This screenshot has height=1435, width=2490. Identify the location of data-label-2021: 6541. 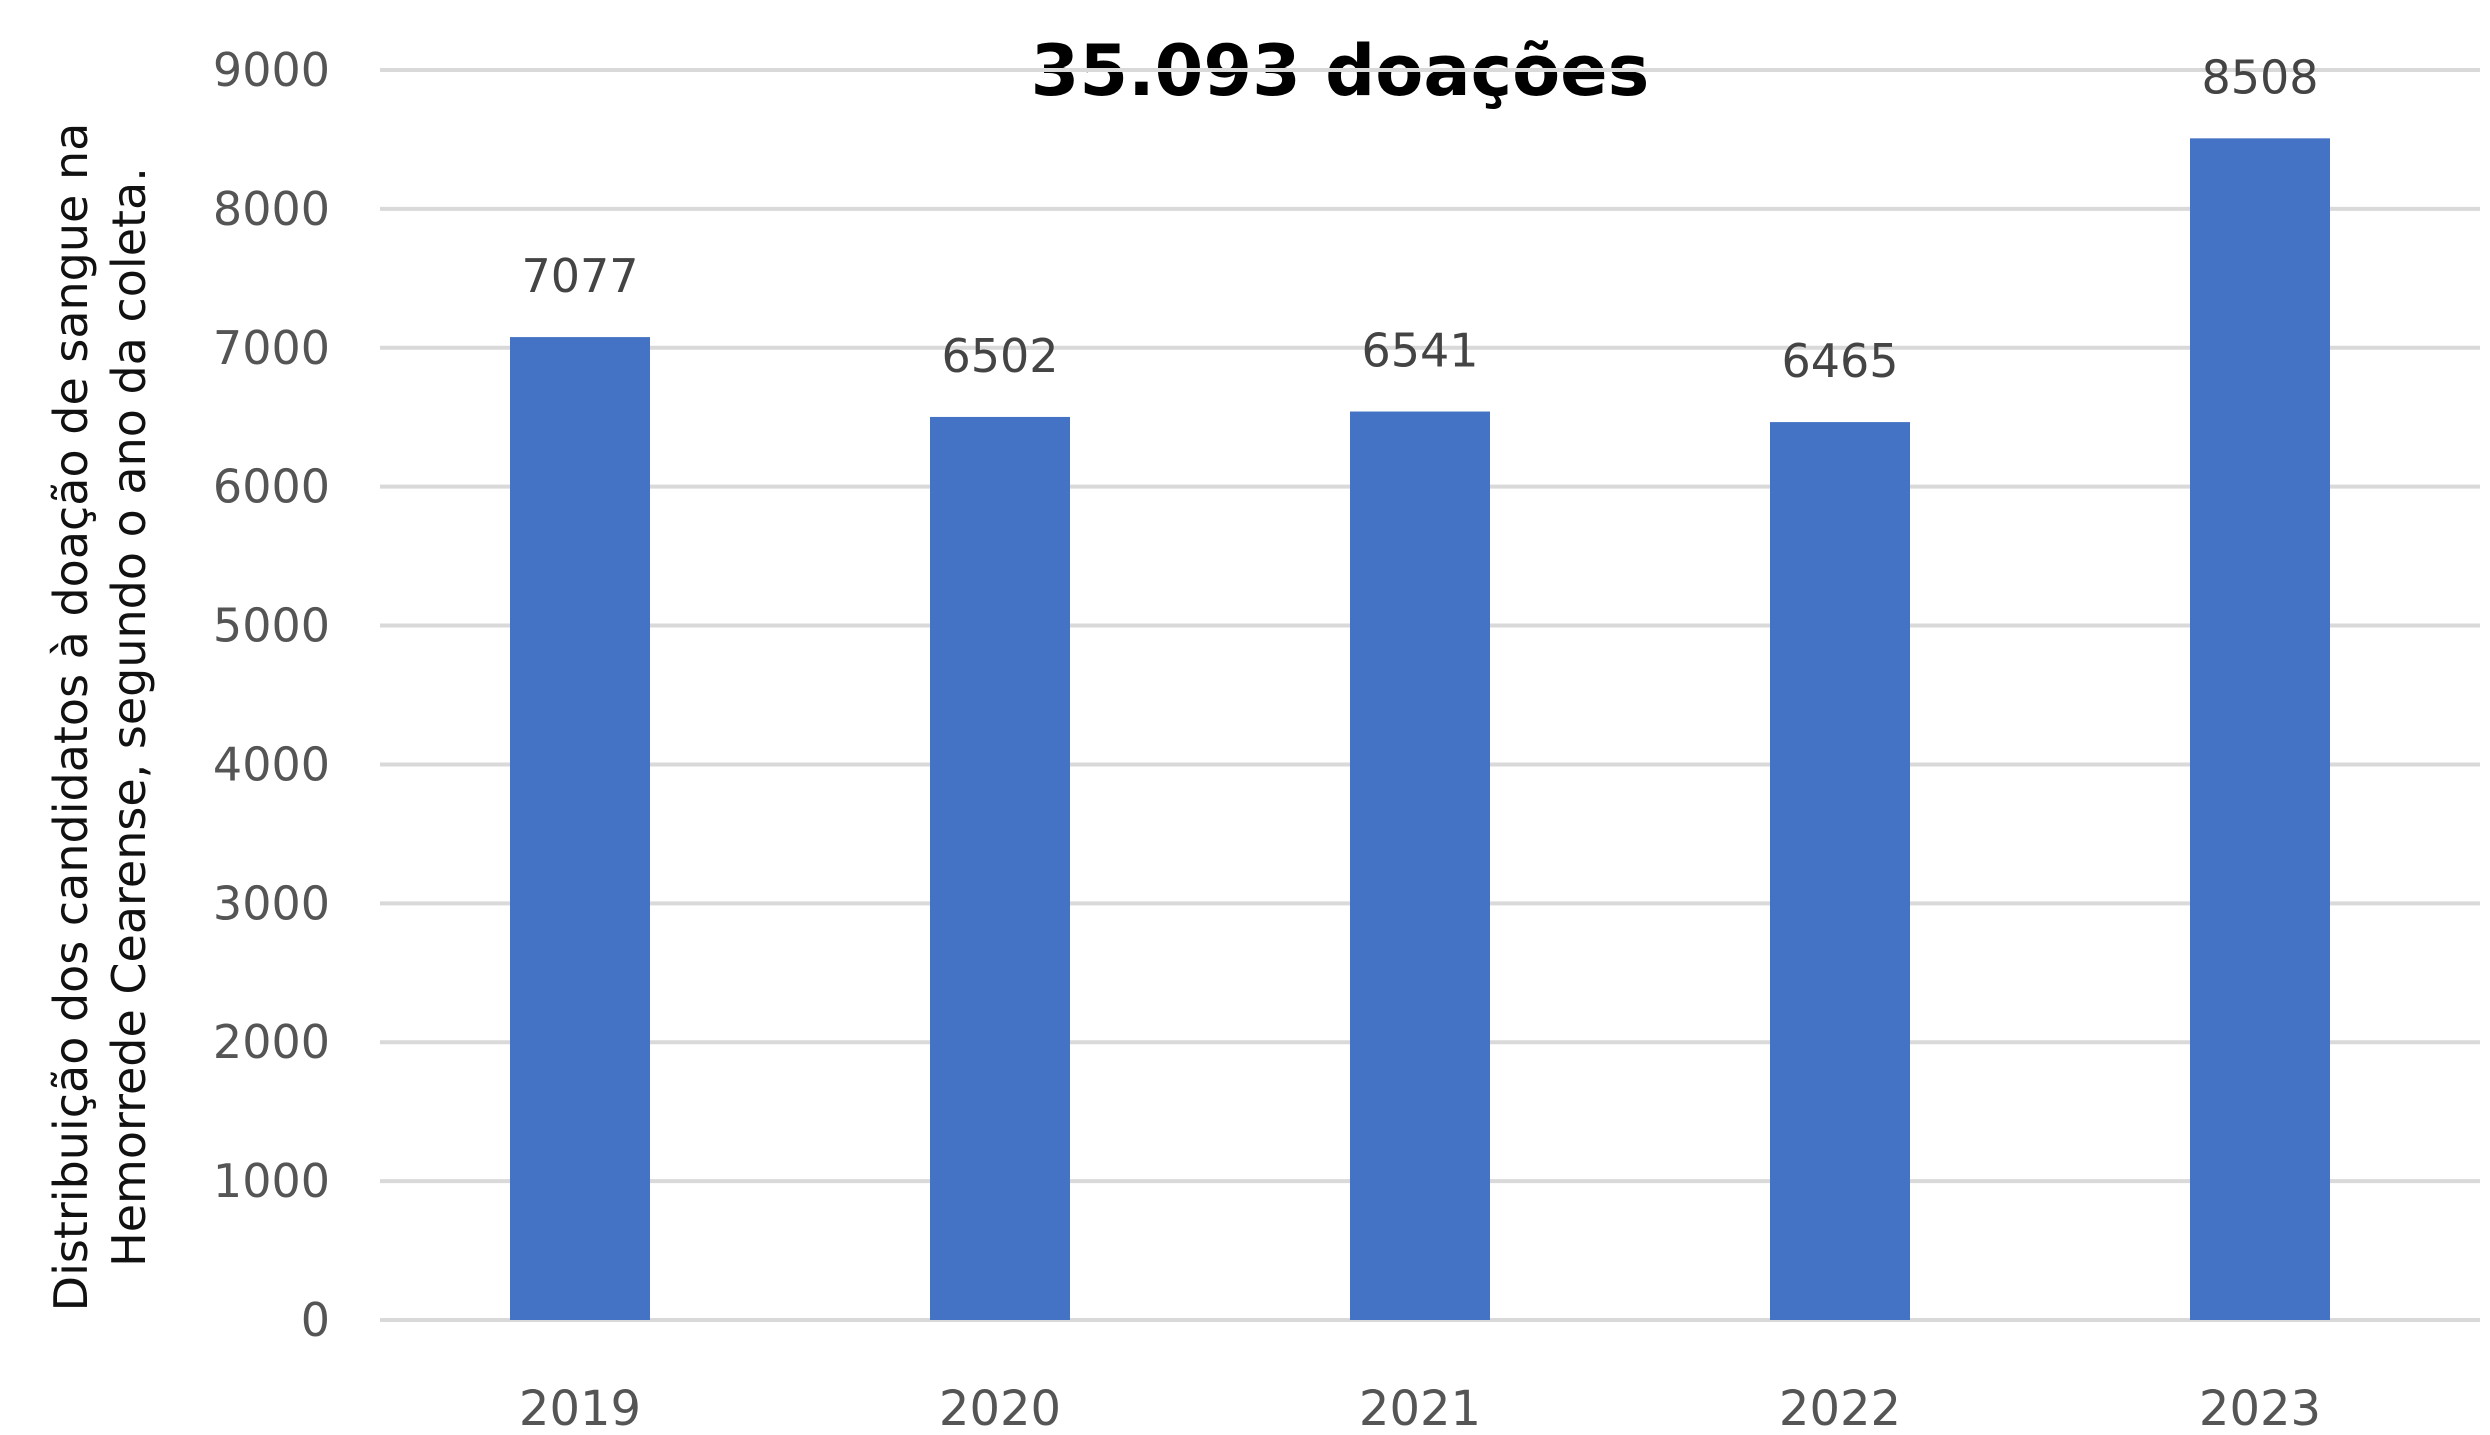
(1419, 351).